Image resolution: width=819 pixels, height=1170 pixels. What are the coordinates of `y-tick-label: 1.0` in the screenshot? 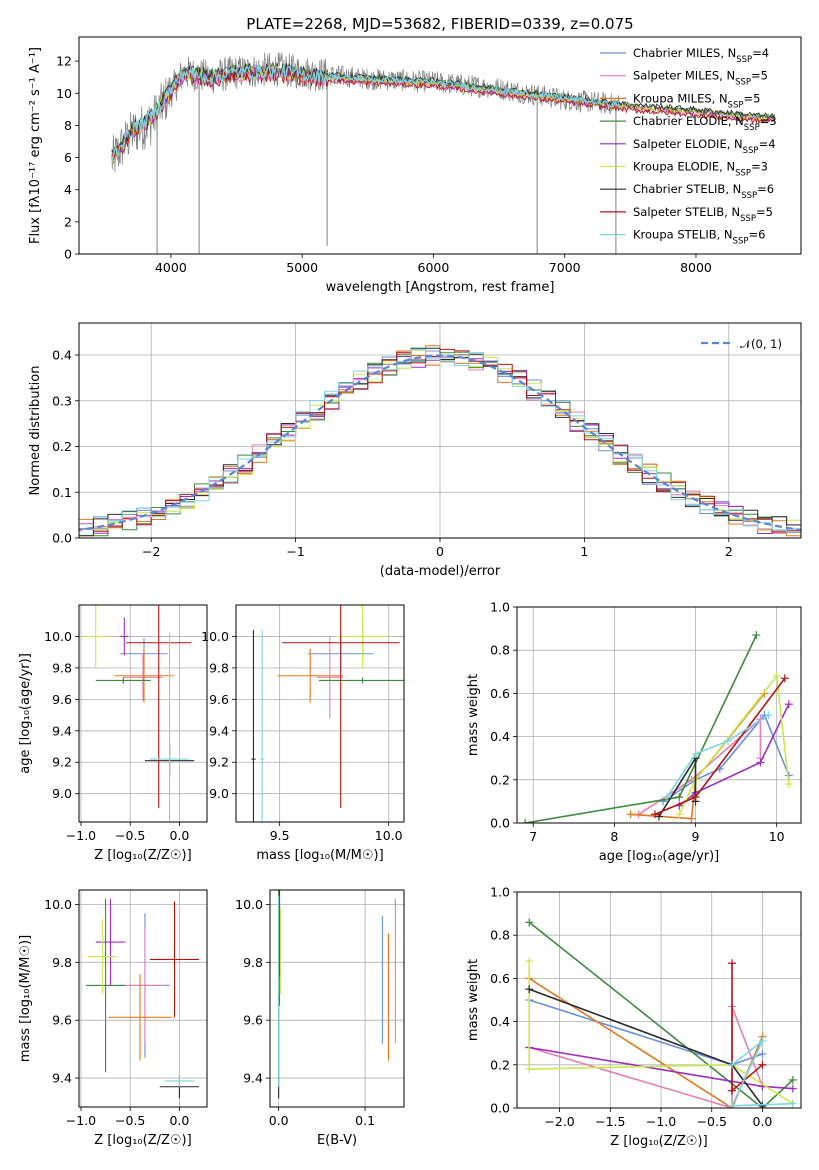 It's located at (500, 892).